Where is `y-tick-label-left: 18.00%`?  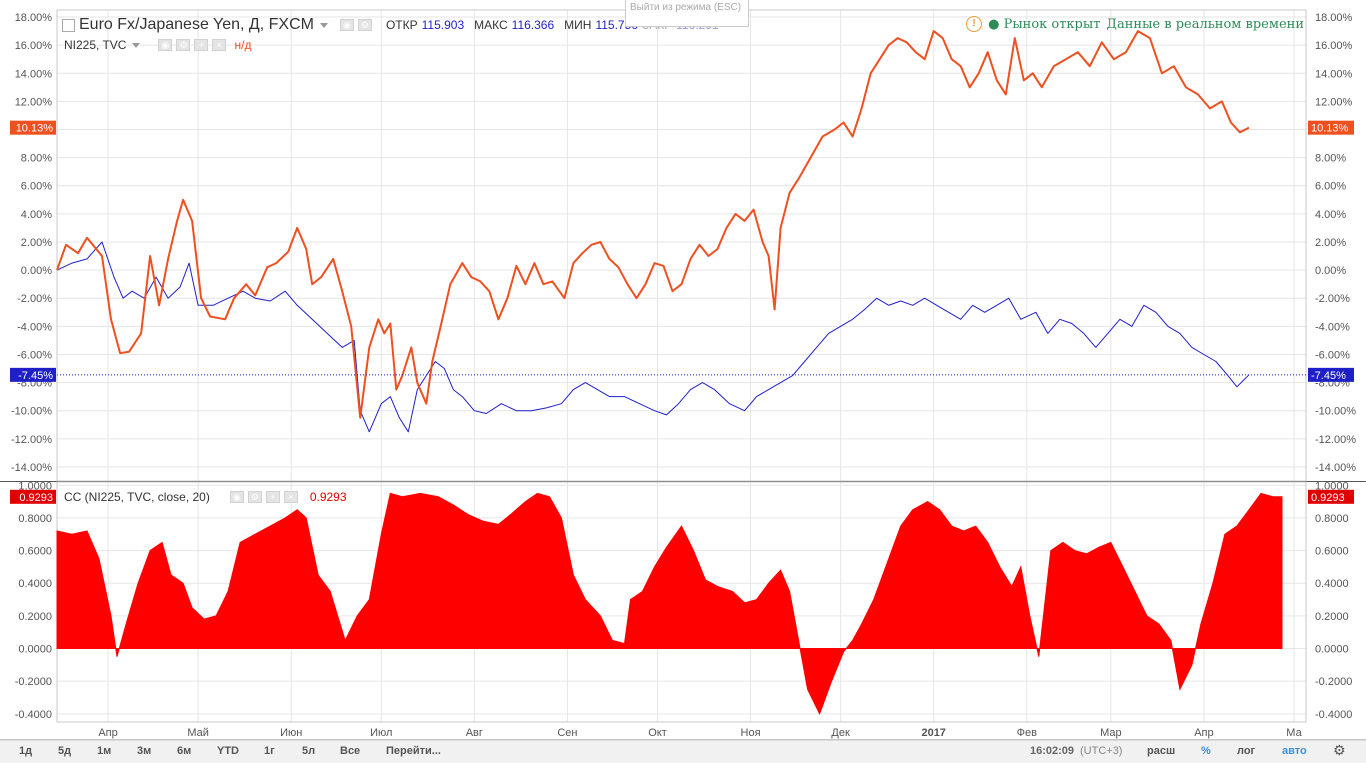 y-tick-label-left: 18.00% is located at coordinates (34, 18).